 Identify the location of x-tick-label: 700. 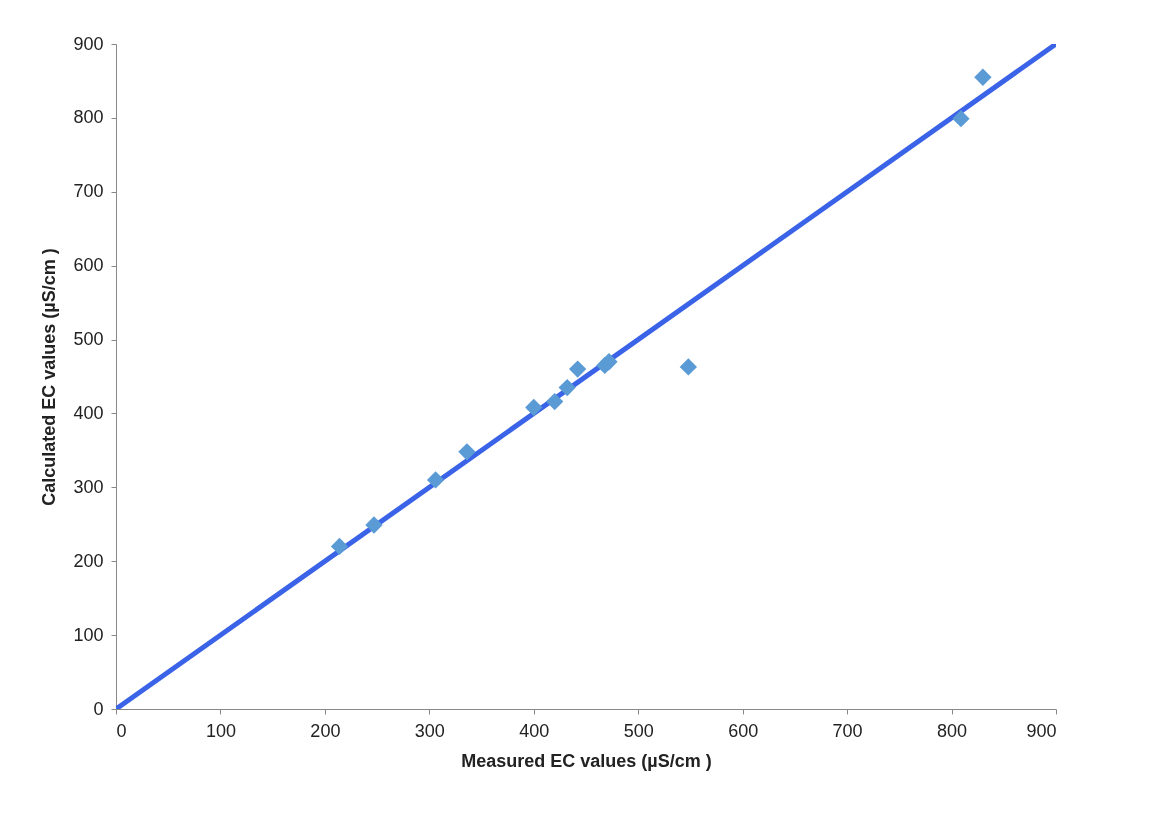
(847, 730).